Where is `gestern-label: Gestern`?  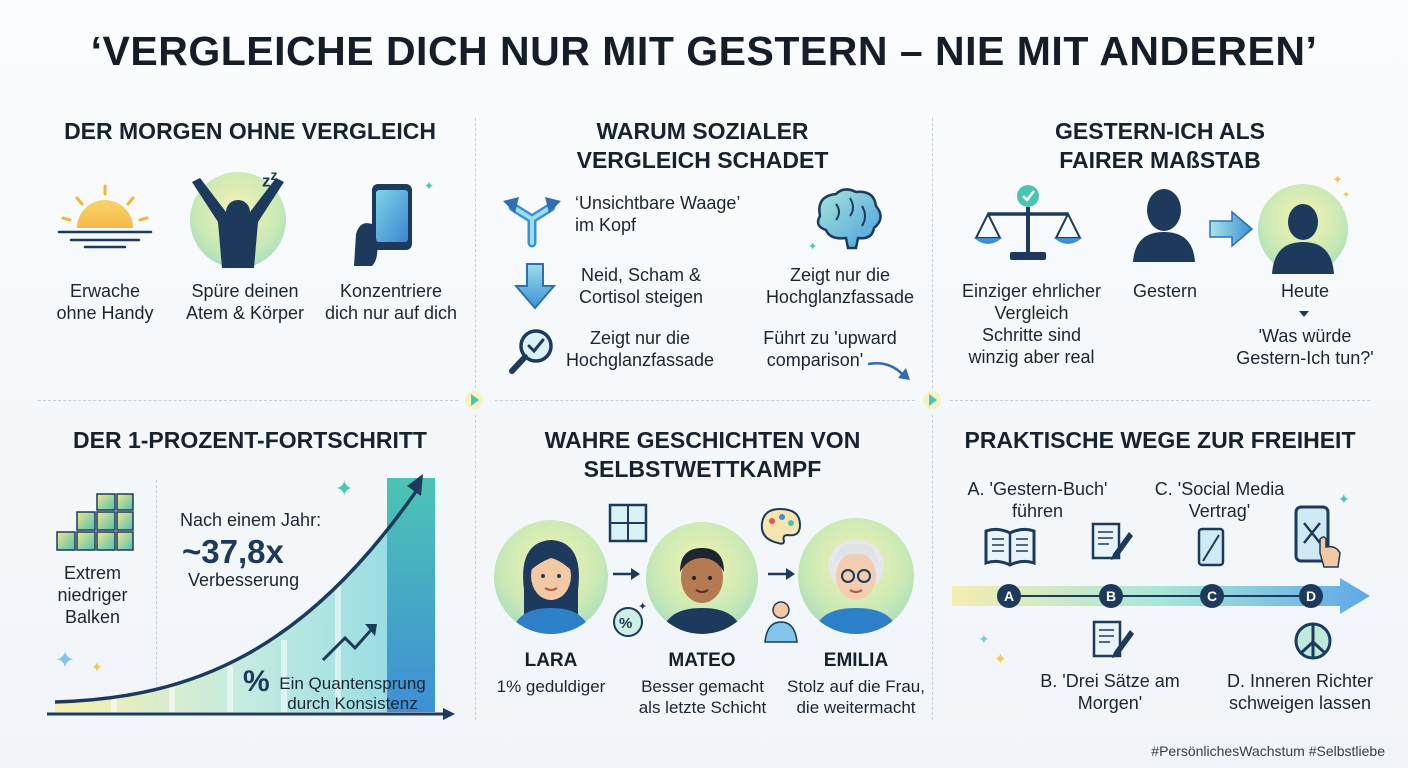 gestern-label: Gestern is located at coordinates (1165, 291).